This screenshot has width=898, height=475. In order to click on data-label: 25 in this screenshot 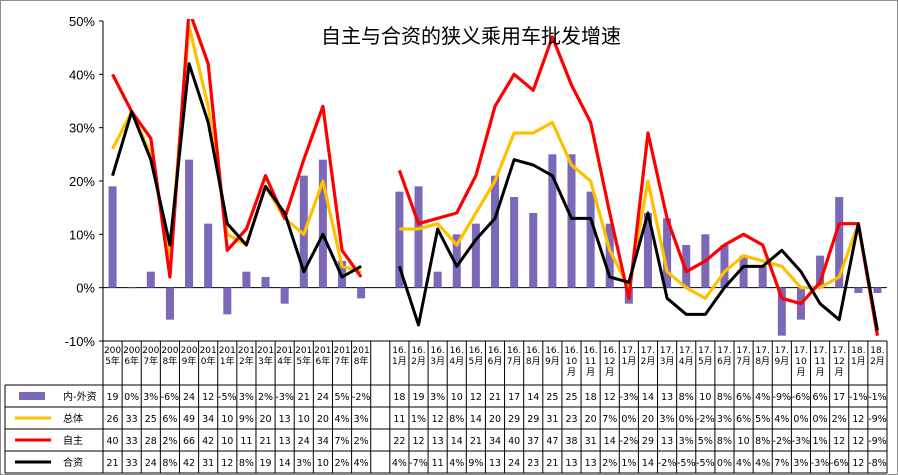, I will do `click(151, 419)`.